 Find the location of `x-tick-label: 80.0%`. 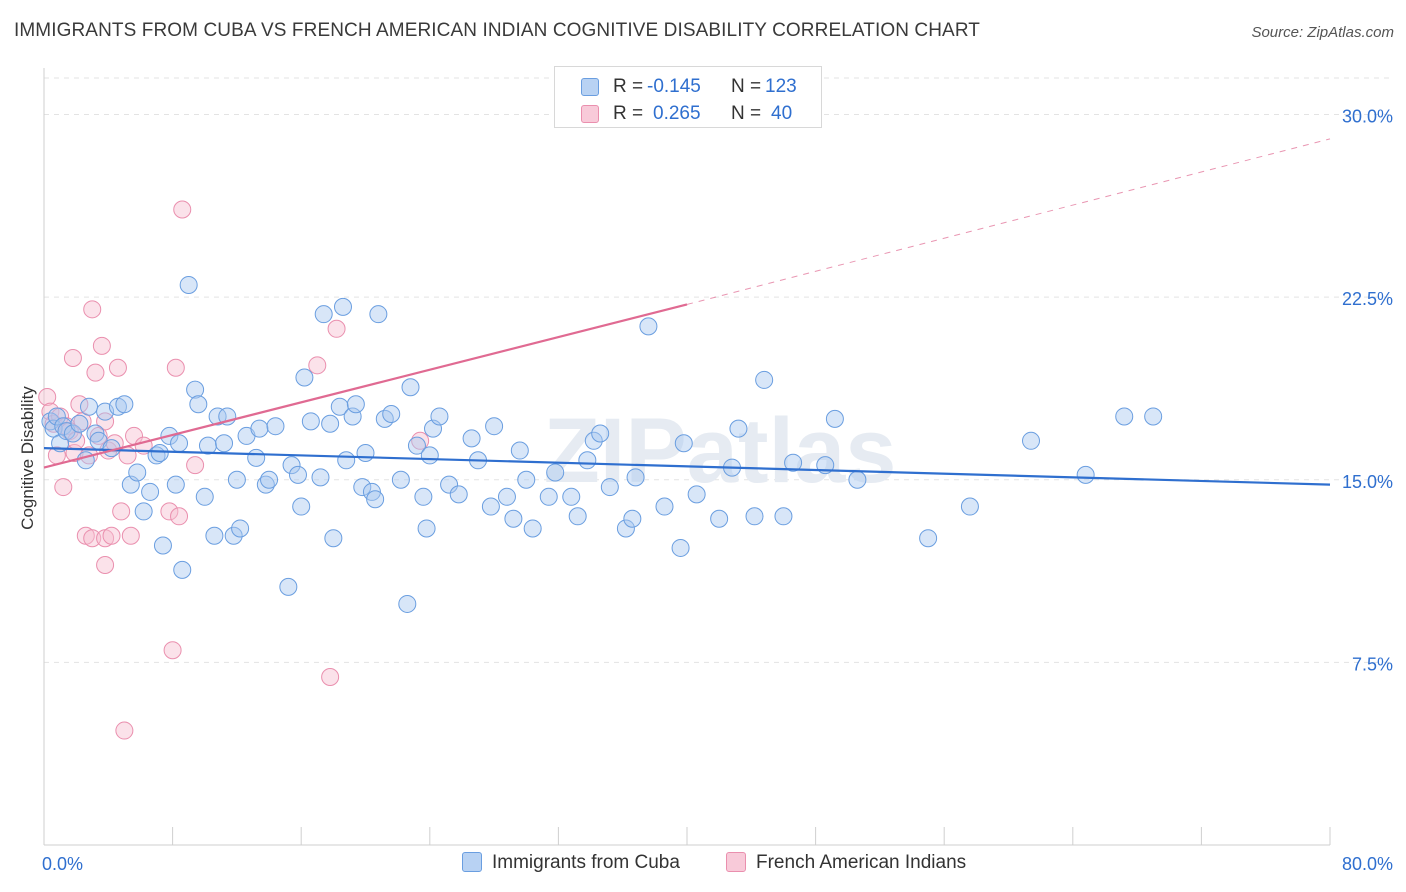

x-tick-label: 80.0% is located at coordinates (1367, 864).